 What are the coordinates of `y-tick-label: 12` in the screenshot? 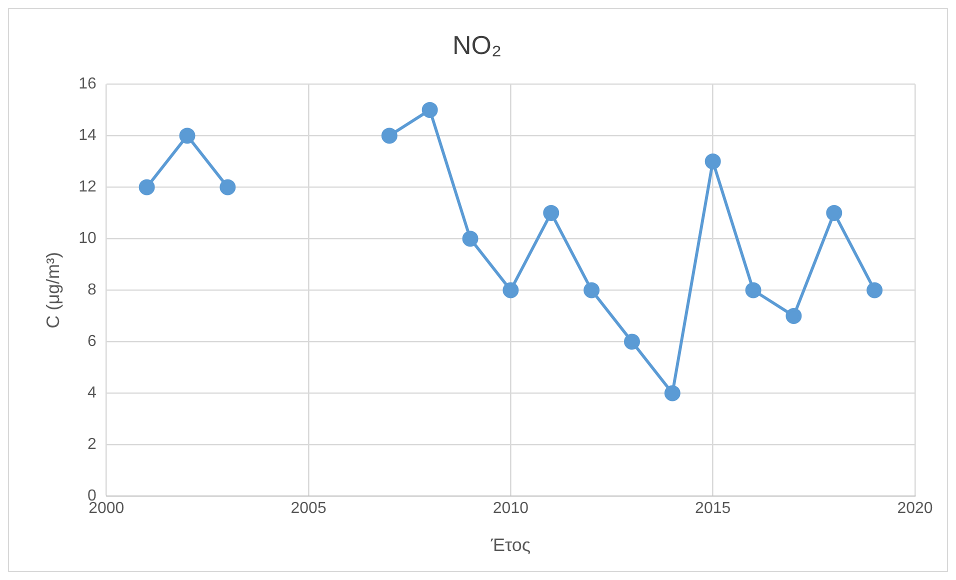 It's located at (87, 187).